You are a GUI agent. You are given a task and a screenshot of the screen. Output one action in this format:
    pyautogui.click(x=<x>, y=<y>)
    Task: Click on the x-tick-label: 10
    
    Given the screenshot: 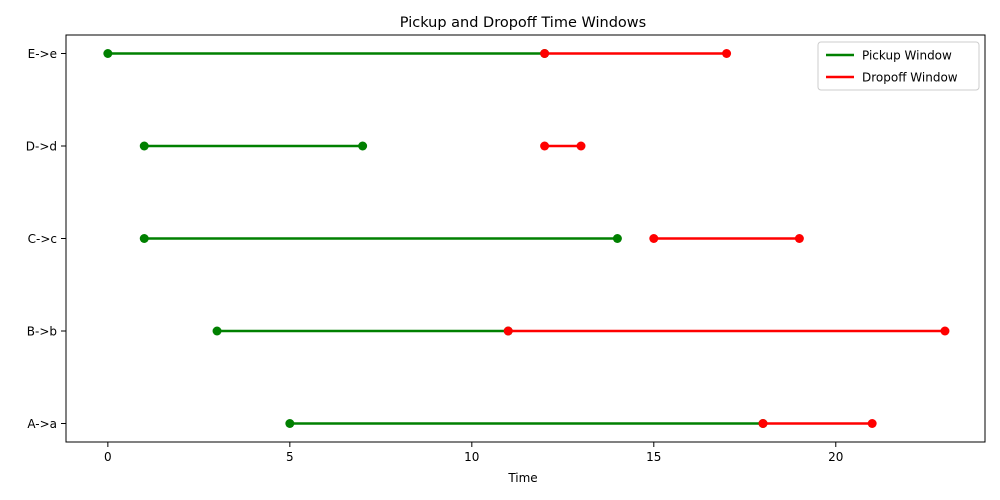 What is the action you would take?
    pyautogui.click(x=471, y=457)
    